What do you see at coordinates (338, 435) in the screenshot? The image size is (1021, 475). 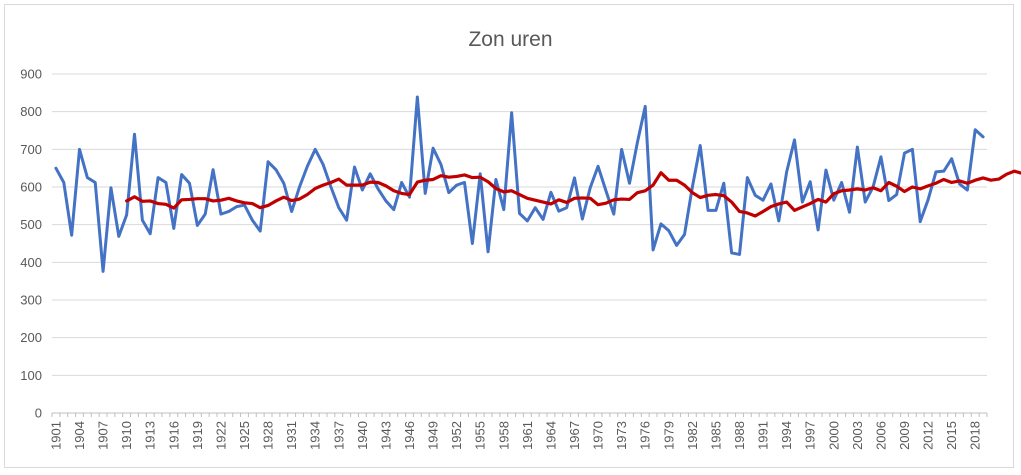 I see `x-tick-label: 1937` at bounding box center [338, 435].